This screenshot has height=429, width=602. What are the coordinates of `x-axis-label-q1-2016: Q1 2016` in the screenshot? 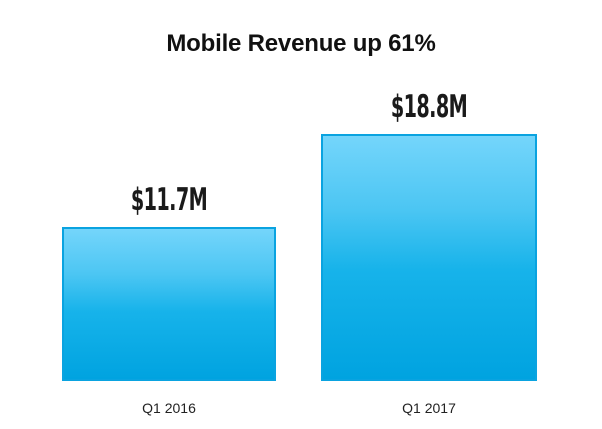 It's located at (169, 408).